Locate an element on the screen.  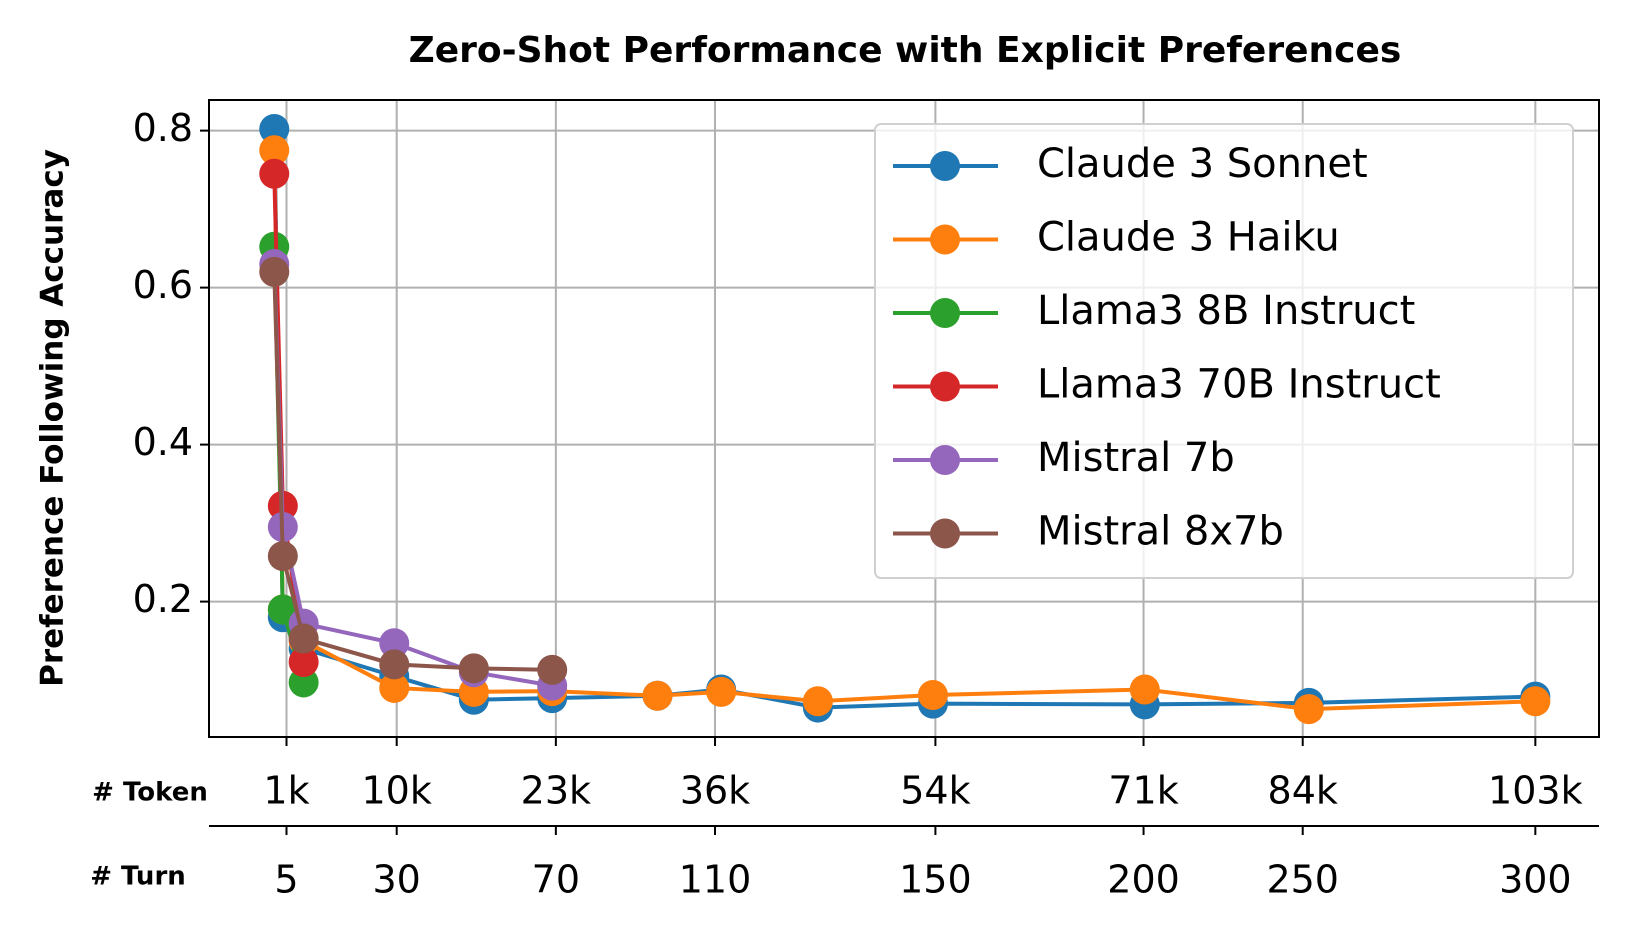
y-tick-label: 0.4 is located at coordinates (163, 442).